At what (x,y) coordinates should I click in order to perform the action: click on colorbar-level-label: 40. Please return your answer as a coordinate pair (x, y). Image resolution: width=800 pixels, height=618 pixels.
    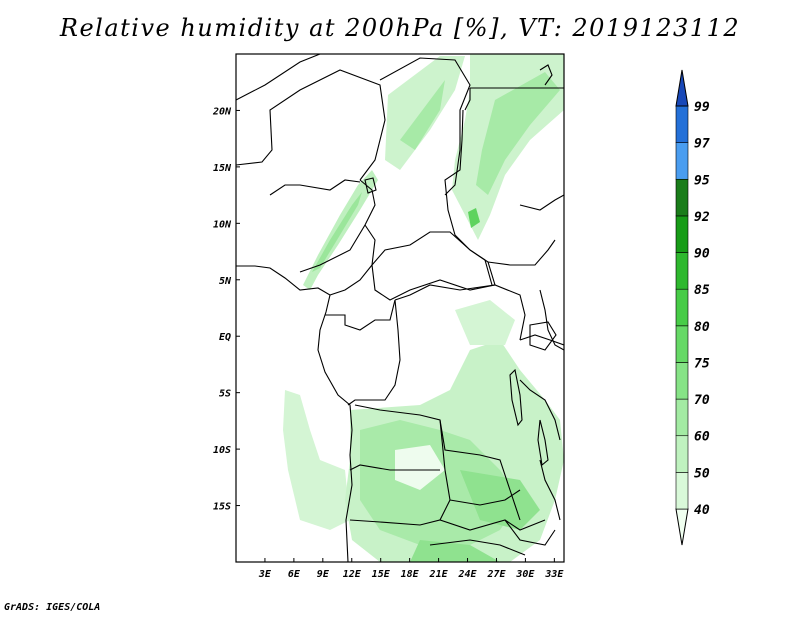
    Looking at the image, I should click on (702, 510).